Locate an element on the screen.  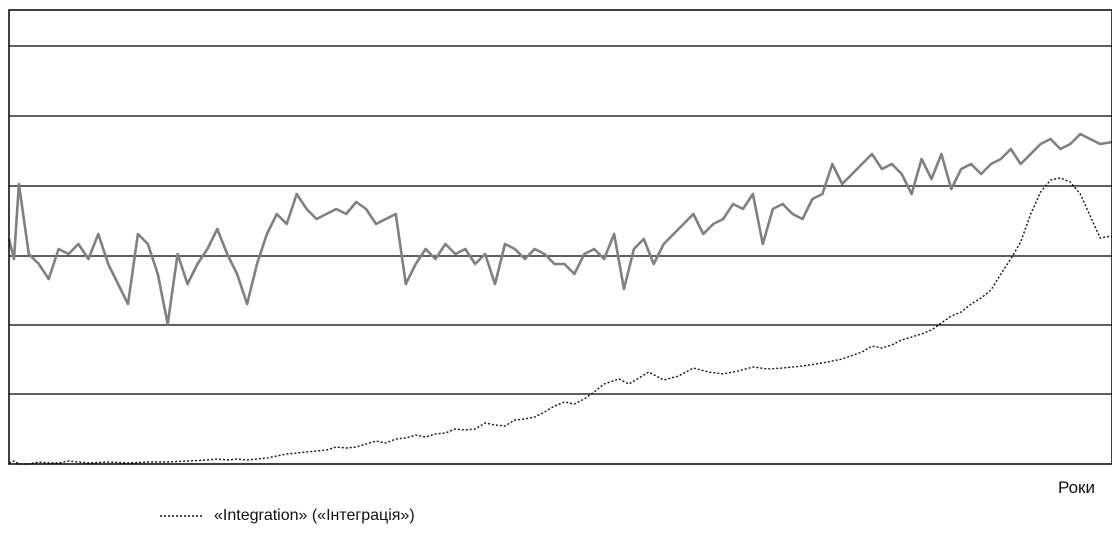
legend: «Integration» («Інтеграція») is located at coordinates (287, 516).